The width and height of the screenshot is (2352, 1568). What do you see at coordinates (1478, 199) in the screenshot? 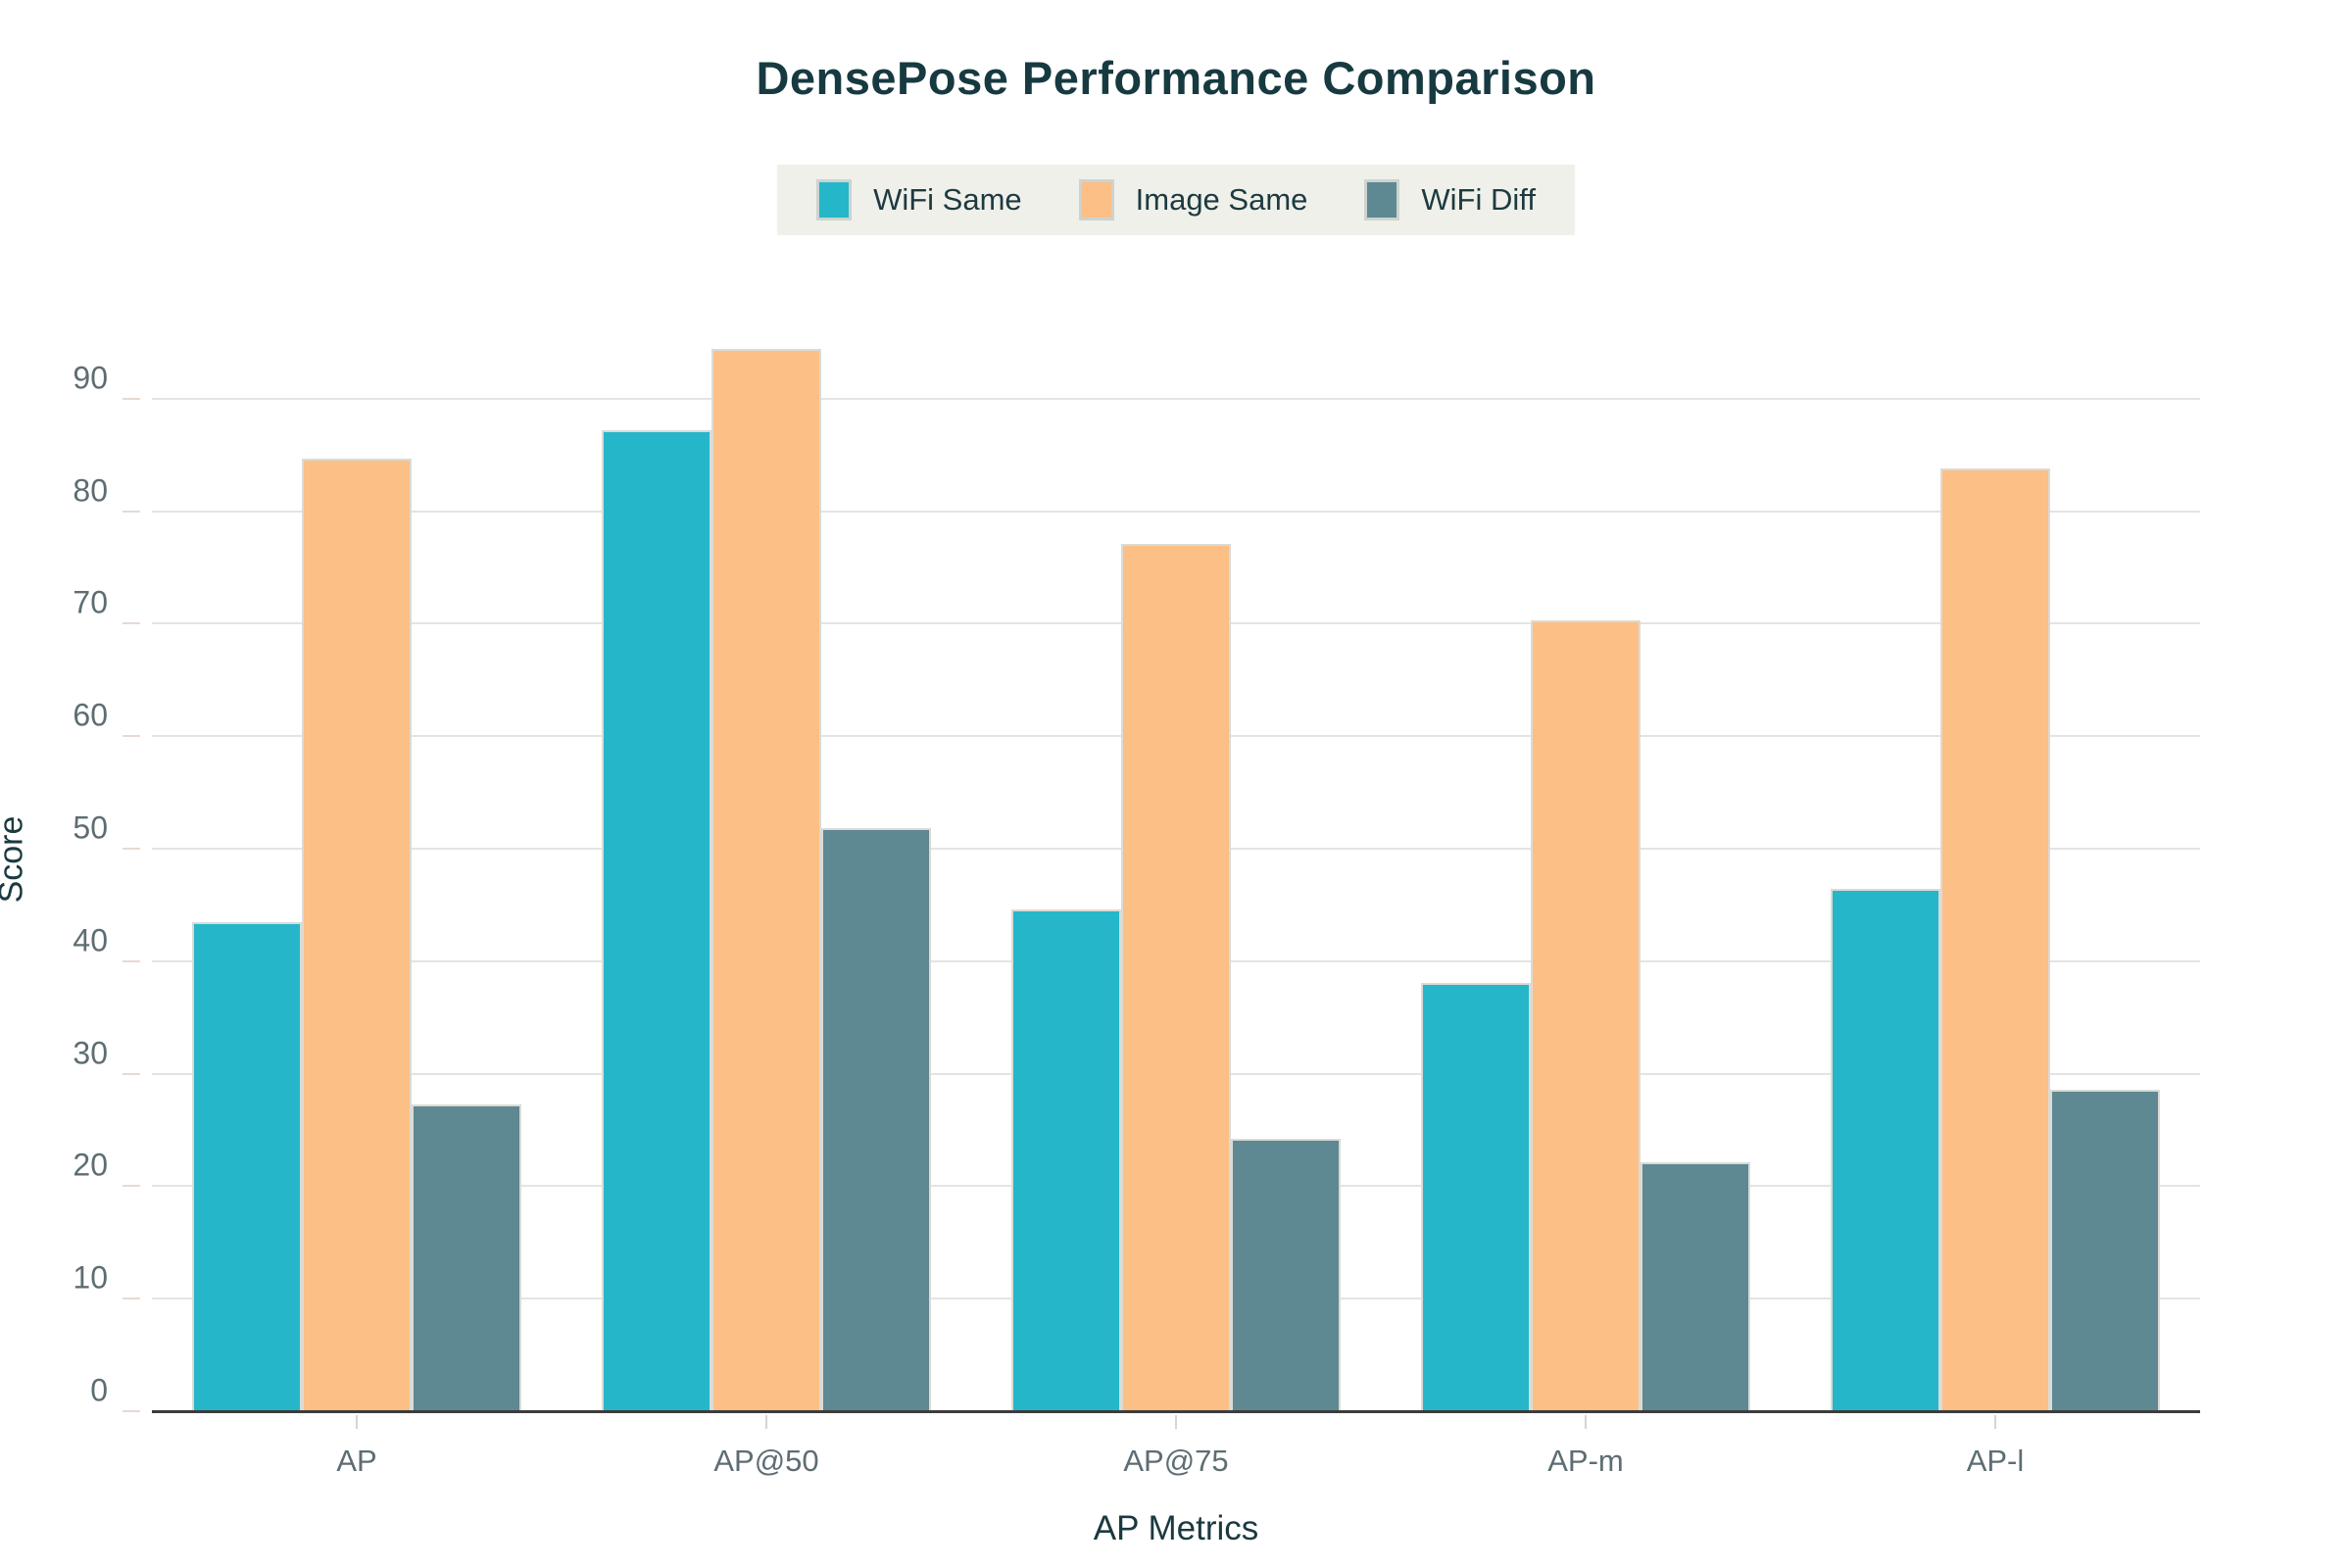
I see `legend-label-wifi-diff: WiFi Diff` at bounding box center [1478, 199].